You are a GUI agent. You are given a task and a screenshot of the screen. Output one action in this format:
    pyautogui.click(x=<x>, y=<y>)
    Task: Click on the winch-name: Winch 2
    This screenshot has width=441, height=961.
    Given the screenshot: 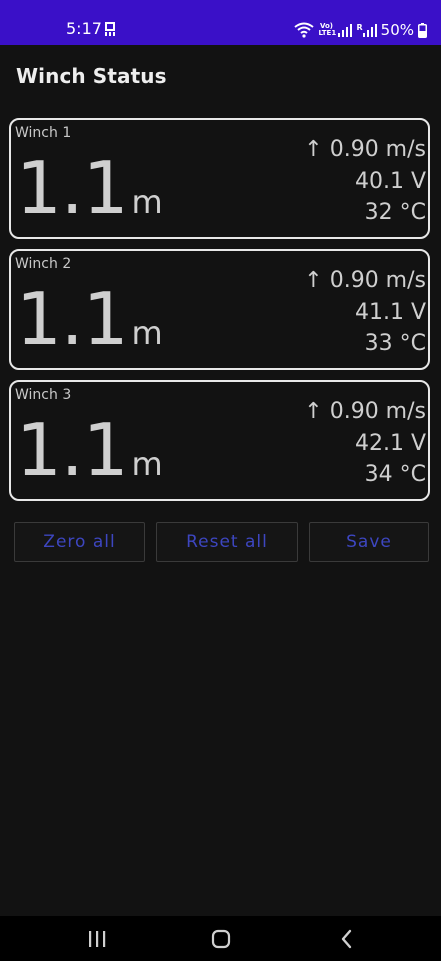 What is the action you would take?
    pyautogui.click(x=43, y=264)
    